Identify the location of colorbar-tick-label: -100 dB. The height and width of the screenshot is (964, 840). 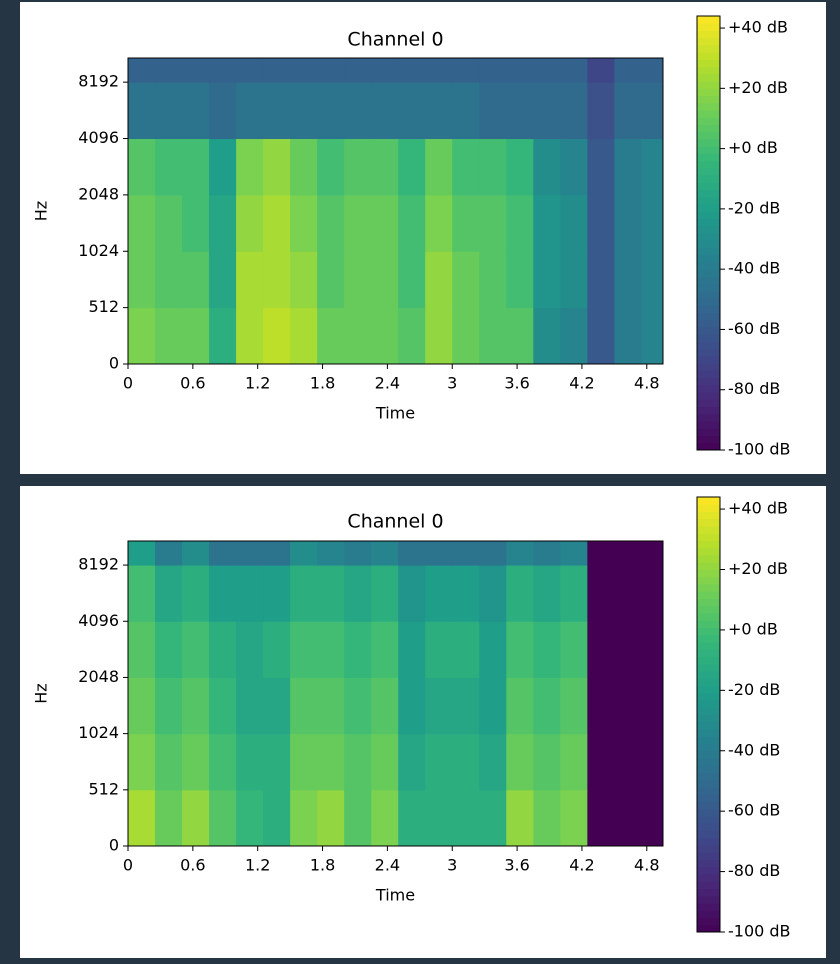
(759, 449).